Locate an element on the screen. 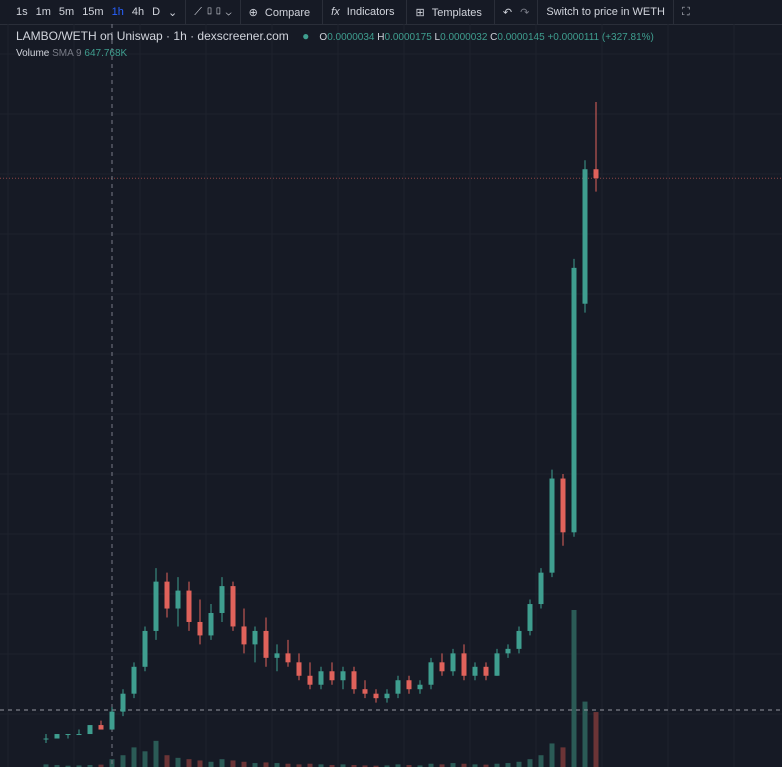  sma-value: 647.768K is located at coordinates (106, 53).